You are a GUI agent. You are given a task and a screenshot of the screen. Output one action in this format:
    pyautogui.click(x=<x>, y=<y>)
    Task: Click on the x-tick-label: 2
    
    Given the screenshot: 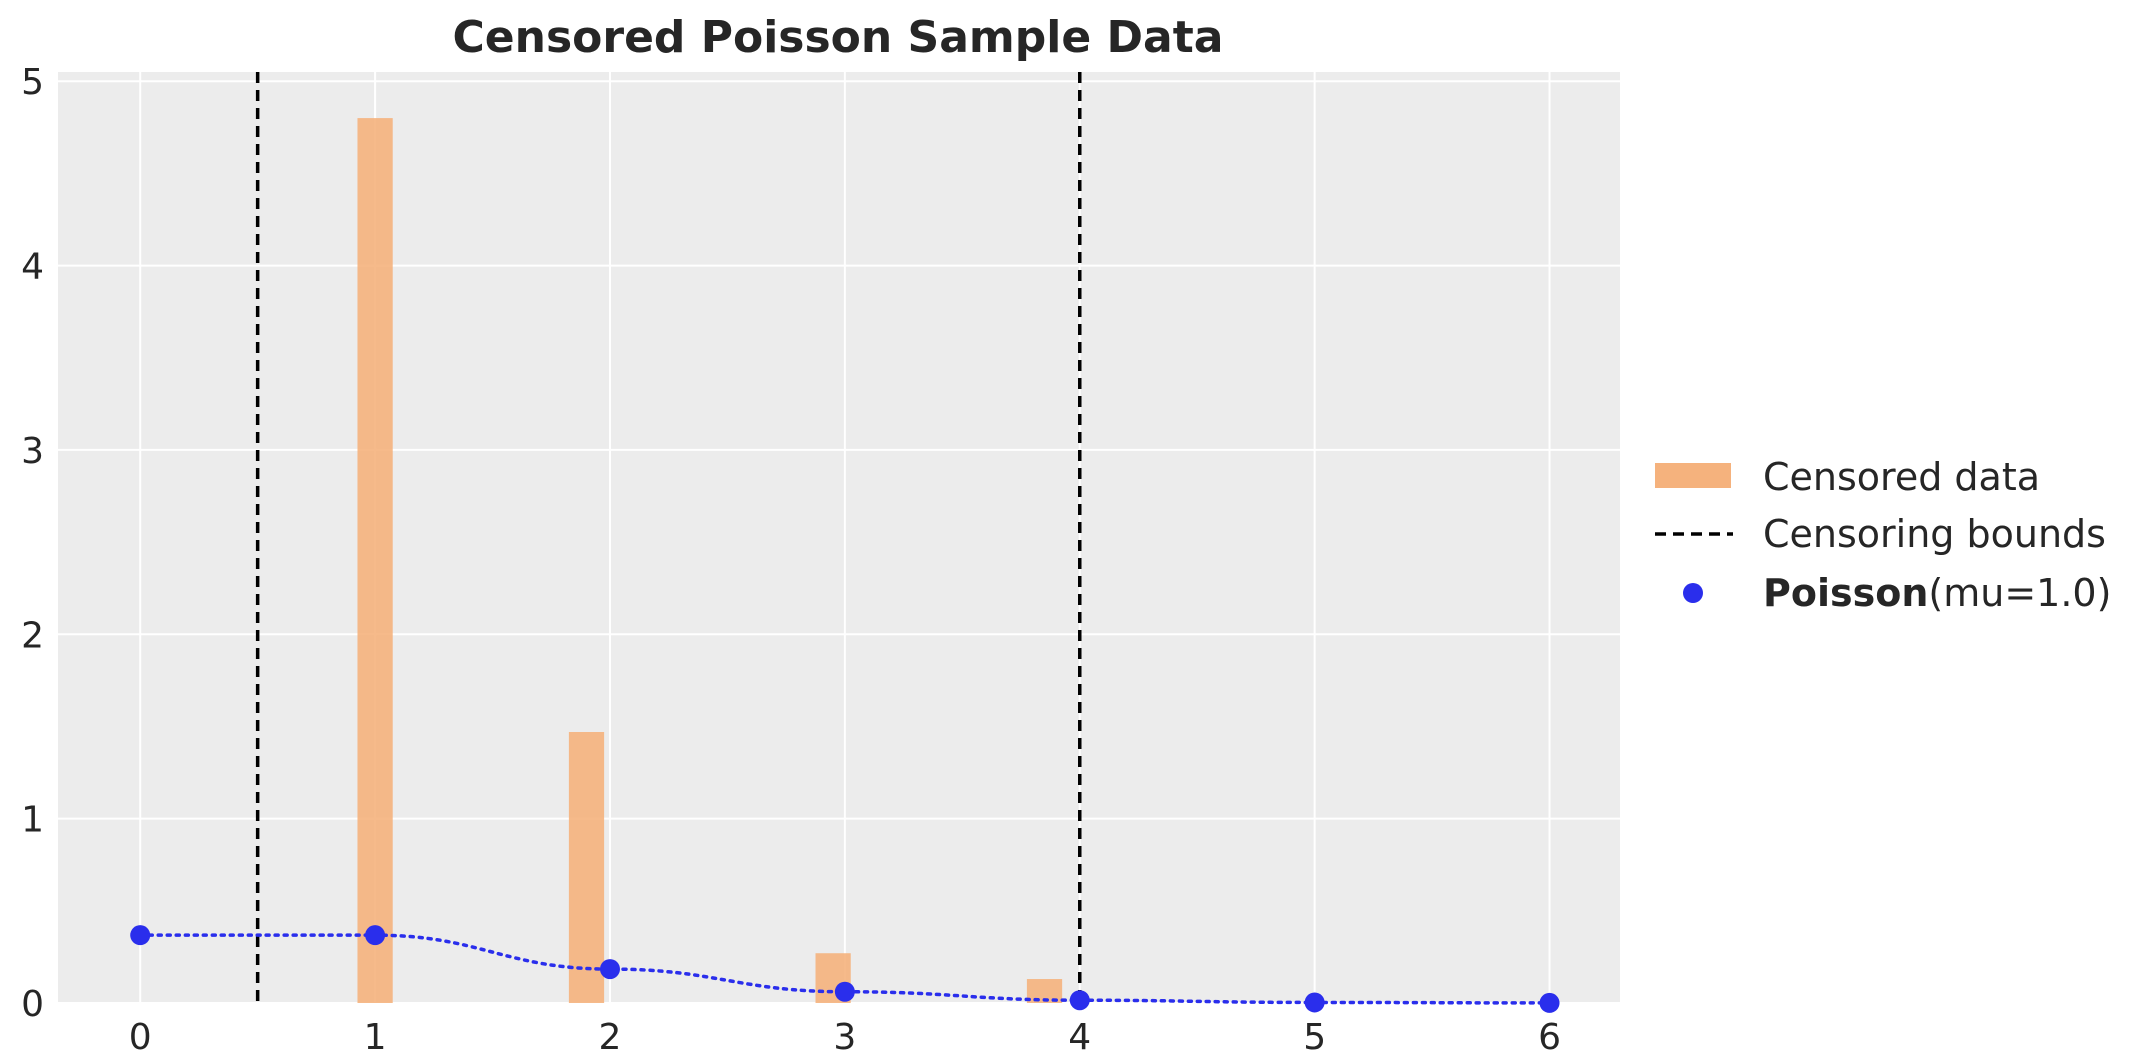 What is the action you would take?
    pyautogui.click(x=610, y=1037)
    